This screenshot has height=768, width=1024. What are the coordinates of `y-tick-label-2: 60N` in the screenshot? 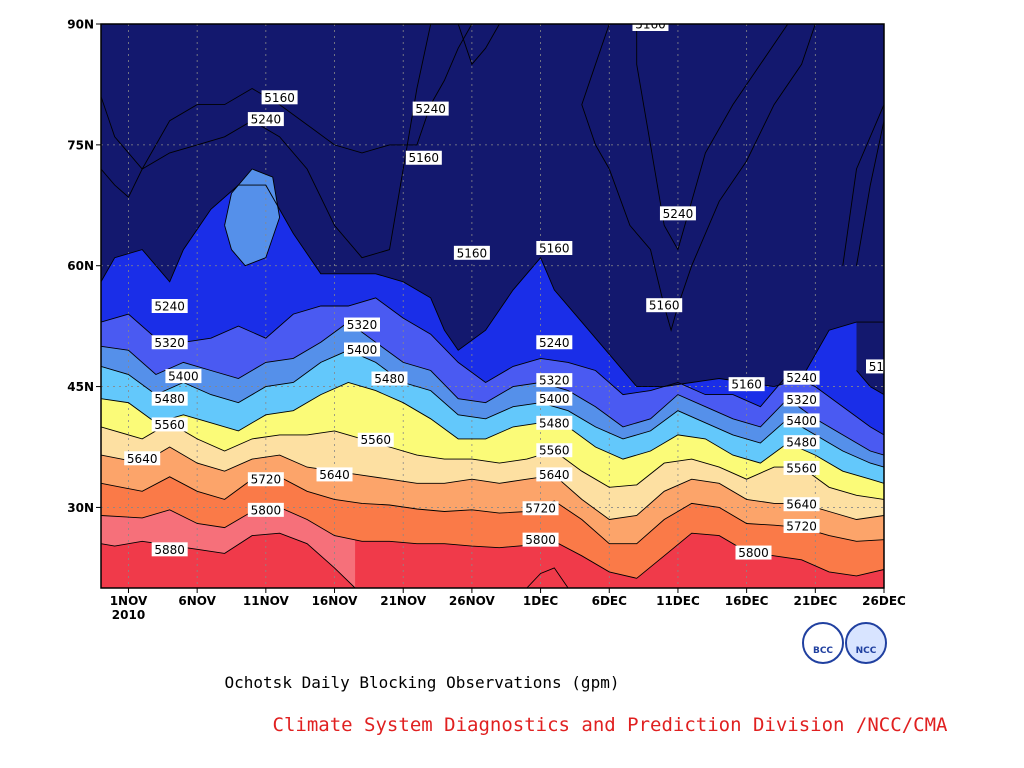 It's located at (80, 266).